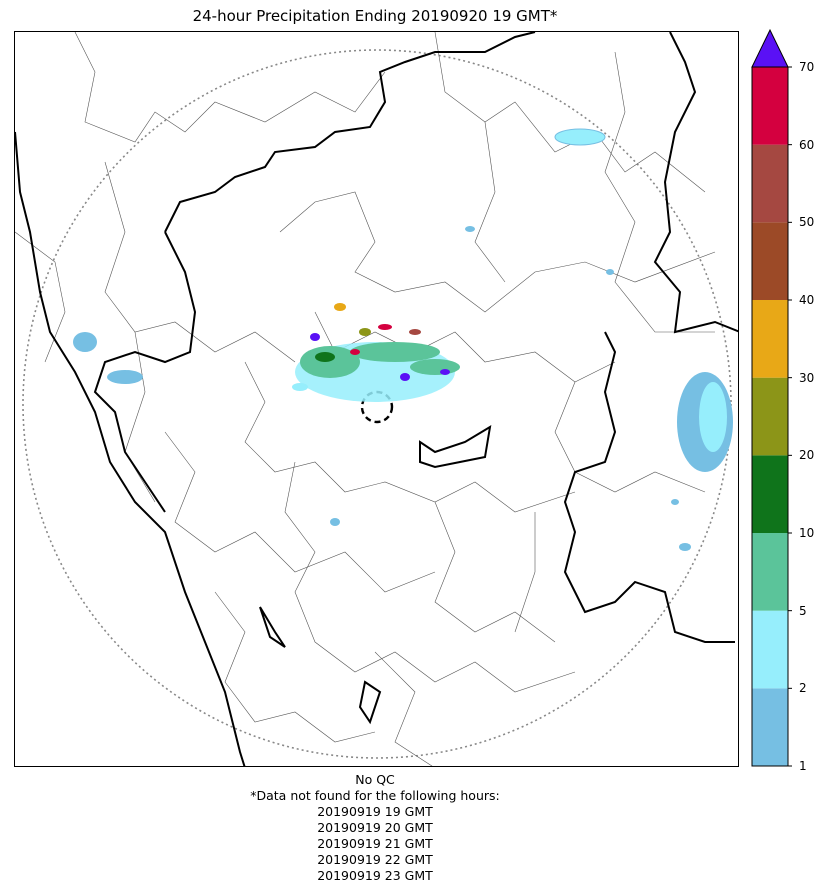 The image size is (825, 894). I want to click on colorbar-tick-label: 10, so click(807, 533).